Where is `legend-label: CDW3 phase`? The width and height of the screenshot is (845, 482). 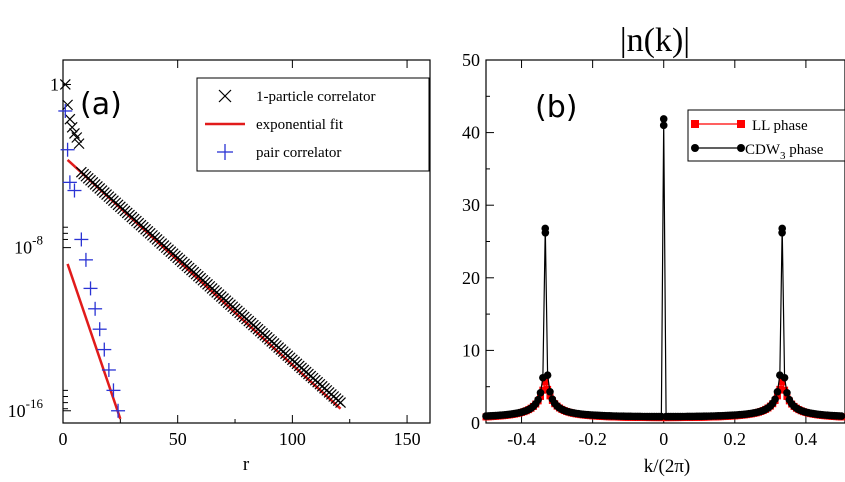 legend-label: CDW3 phase is located at coordinates (784, 152).